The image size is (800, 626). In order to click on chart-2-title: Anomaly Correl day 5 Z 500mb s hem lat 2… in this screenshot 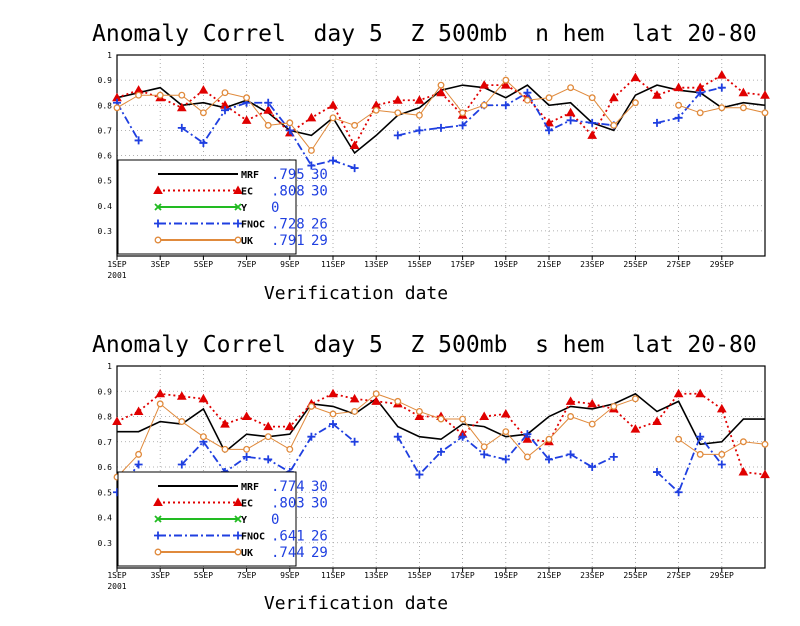, I will do `click(424, 345)`.